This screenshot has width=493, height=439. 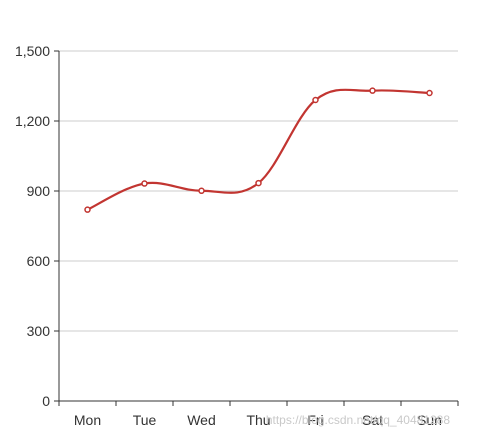 I want to click on y-tick-label: 600, so click(x=39, y=261).